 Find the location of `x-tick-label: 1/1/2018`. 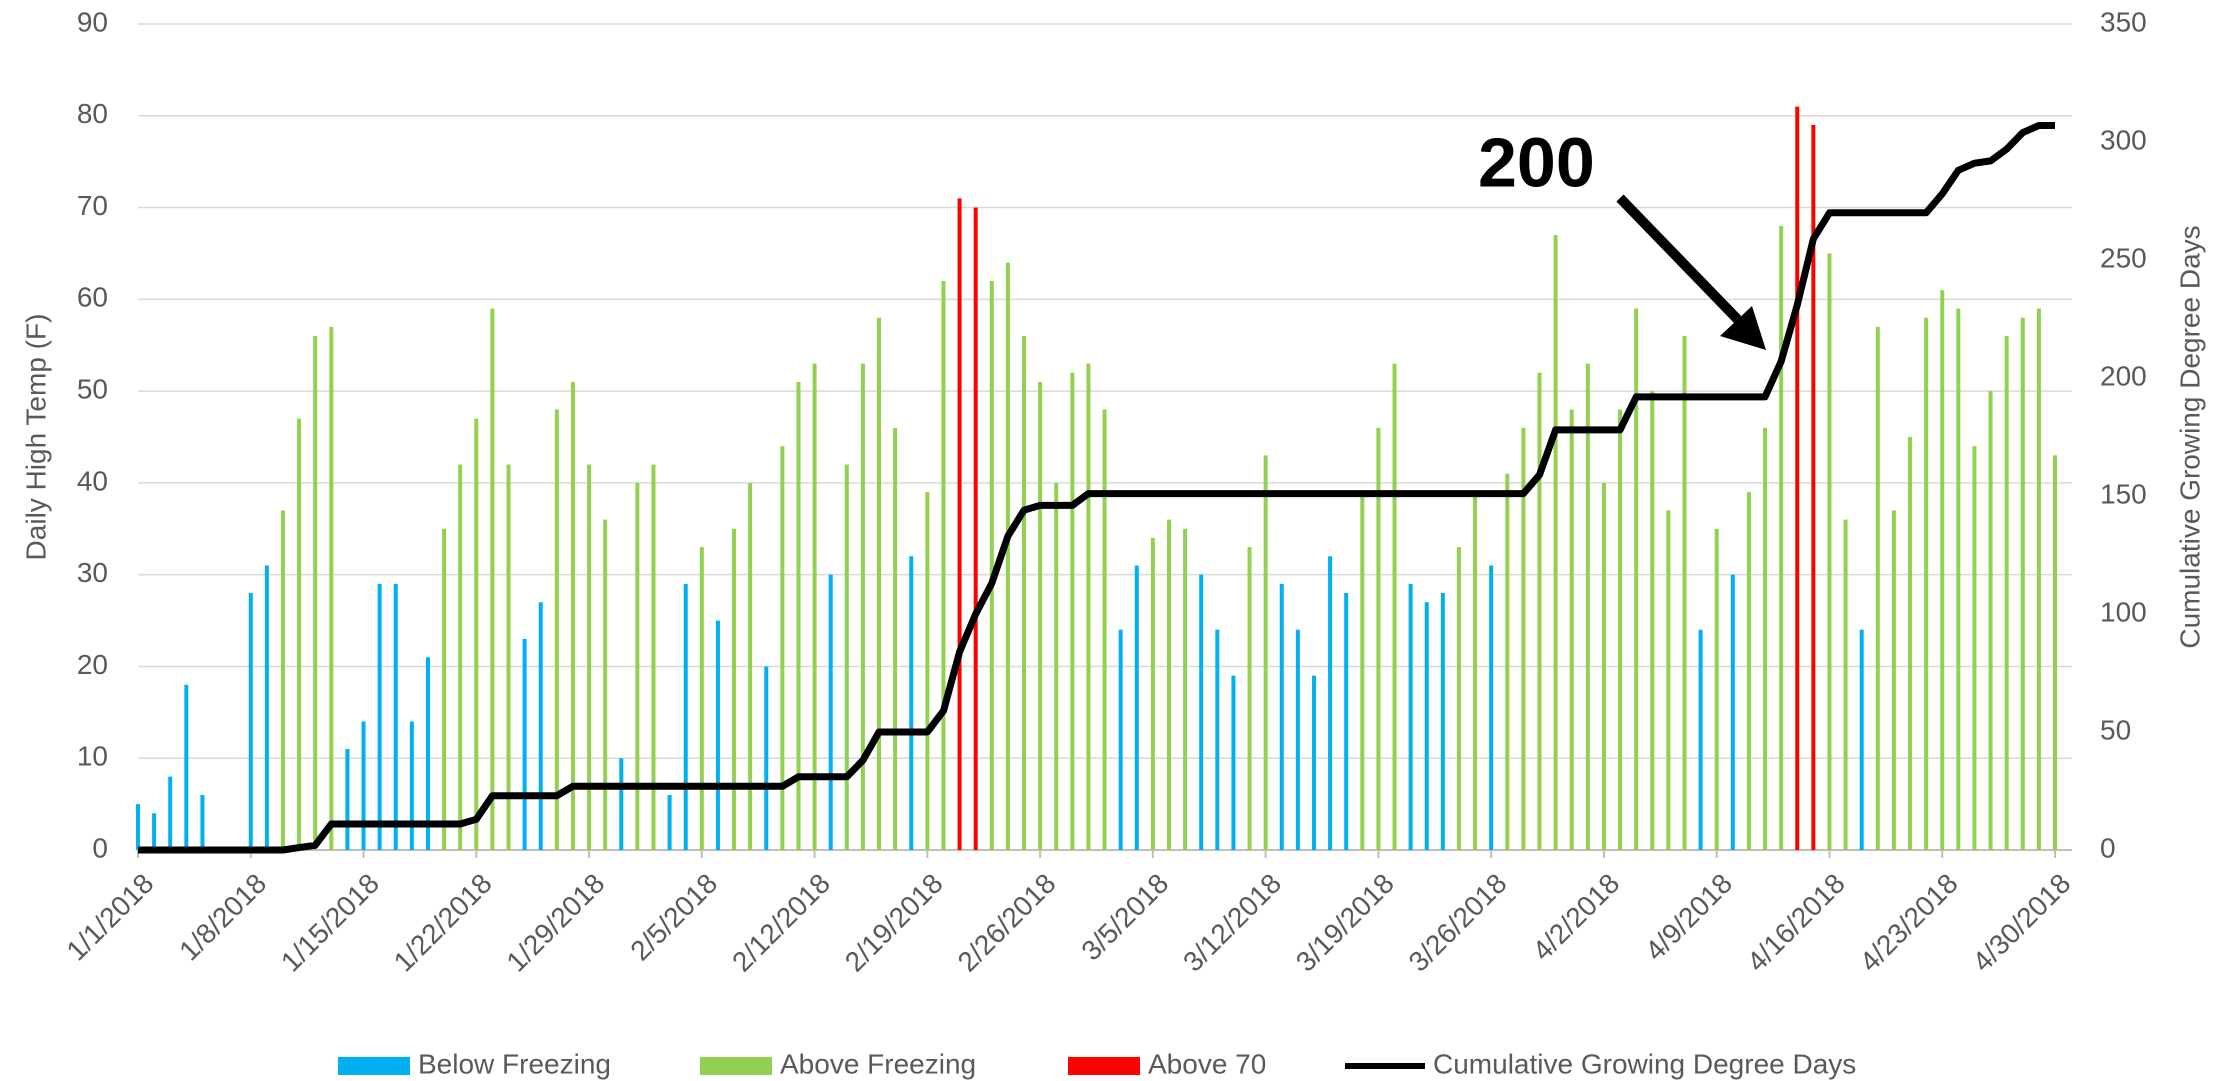

x-tick-label: 1/1/2018 is located at coordinates (109, 917).